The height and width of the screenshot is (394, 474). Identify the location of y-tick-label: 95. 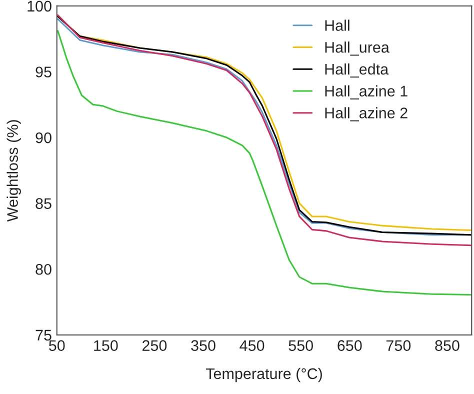
(44, 72).